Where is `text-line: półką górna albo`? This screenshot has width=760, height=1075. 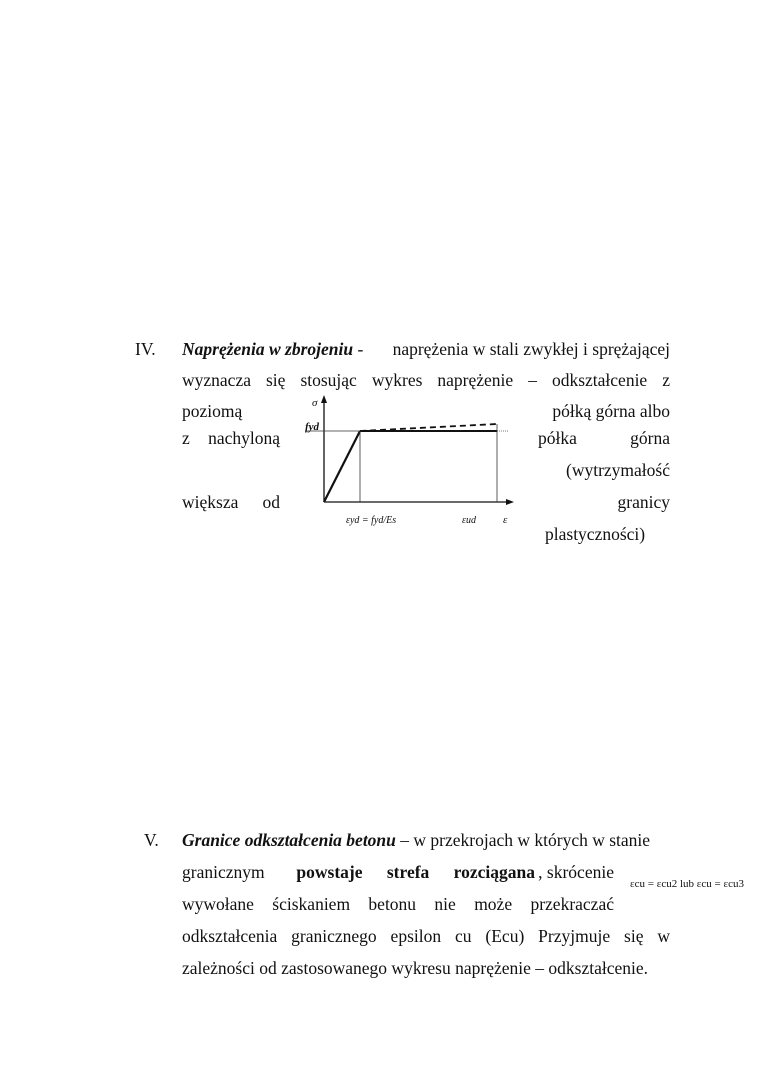 text-line: półką górna albo is located at coordinates (611, 411).